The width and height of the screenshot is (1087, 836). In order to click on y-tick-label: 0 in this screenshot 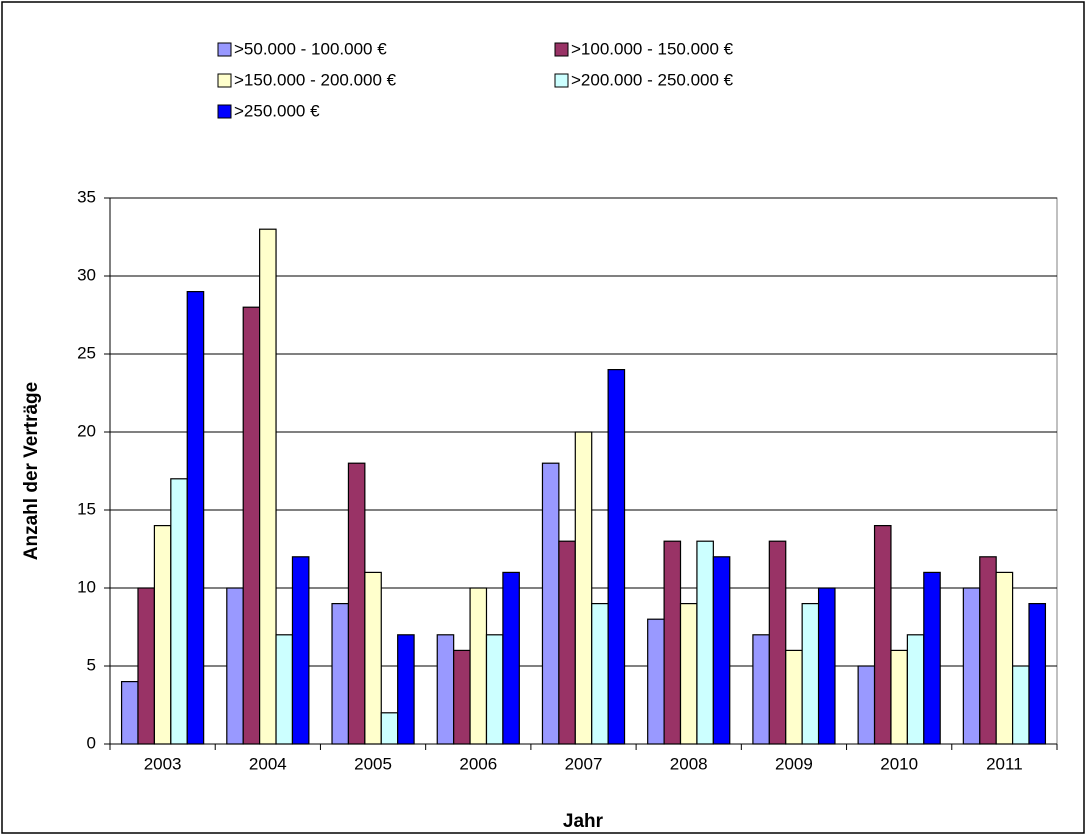, I will do `click(91, 742)`.